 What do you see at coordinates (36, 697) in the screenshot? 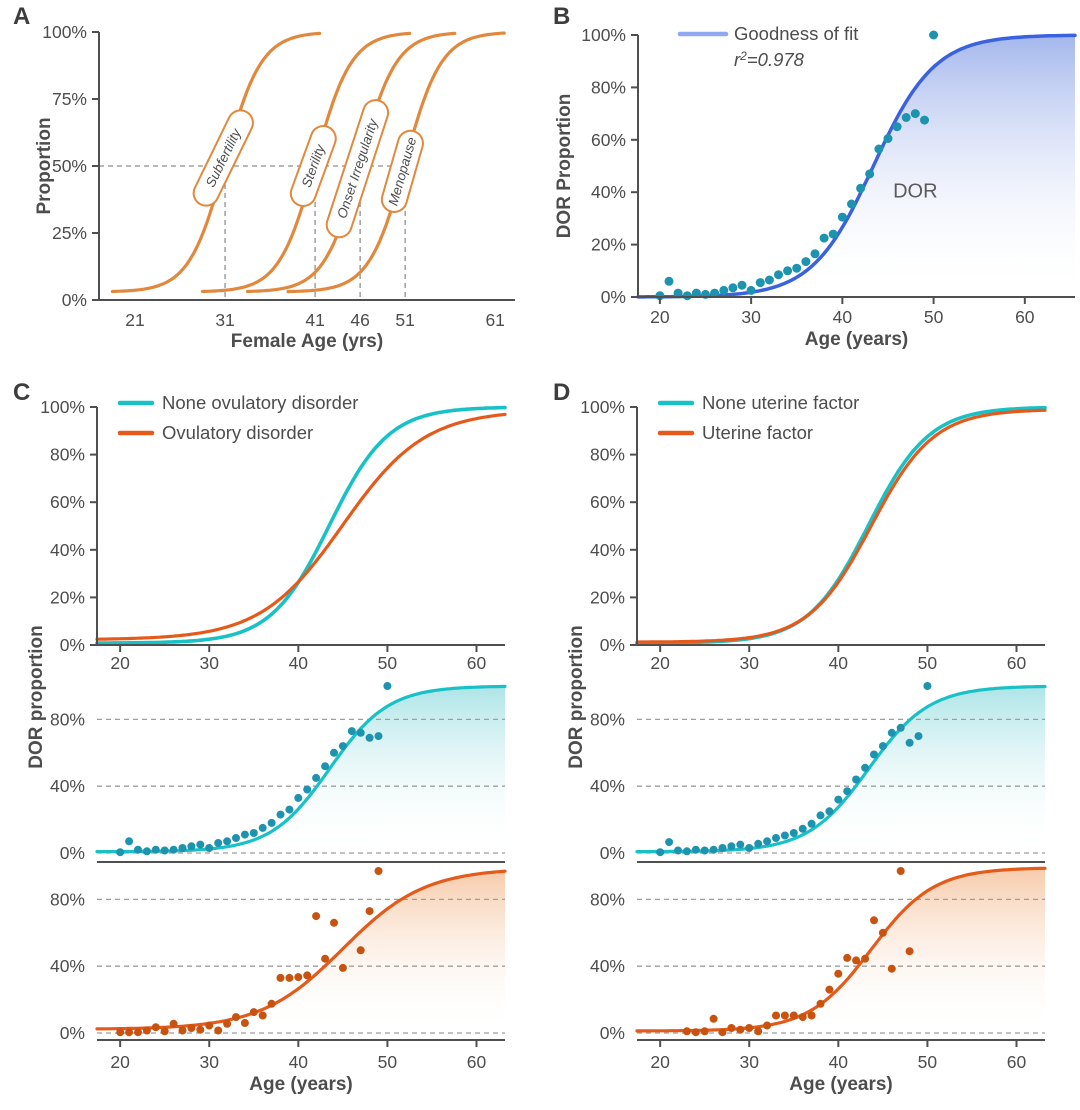
I see `y-axis-title: DOR proportion` at bounding box center [36, 697].